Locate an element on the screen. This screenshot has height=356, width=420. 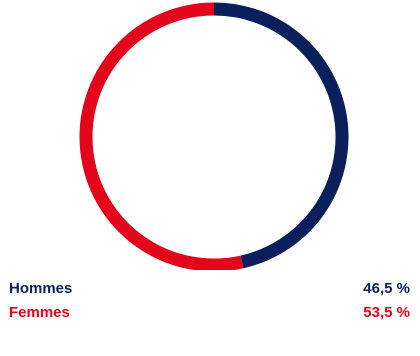
legend-row-femmes: Femmes 53,5 % is located at coordinates (209, 312).